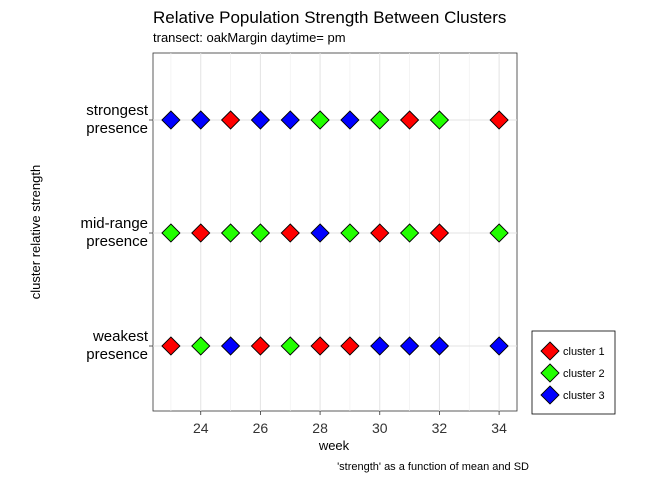 This screenshot has width=672, height=480. Describe the element at coordinates (334, 445) in the screenshot. I see `x-axis-label: week` at that location.